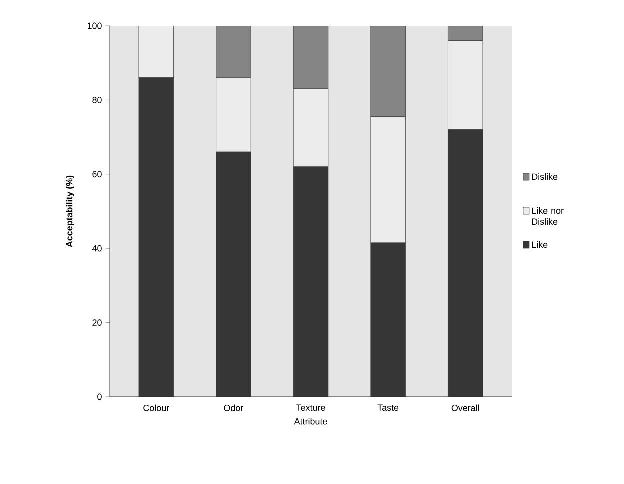  I want to click on x-axis-title: Attribute, so click(311, 421).